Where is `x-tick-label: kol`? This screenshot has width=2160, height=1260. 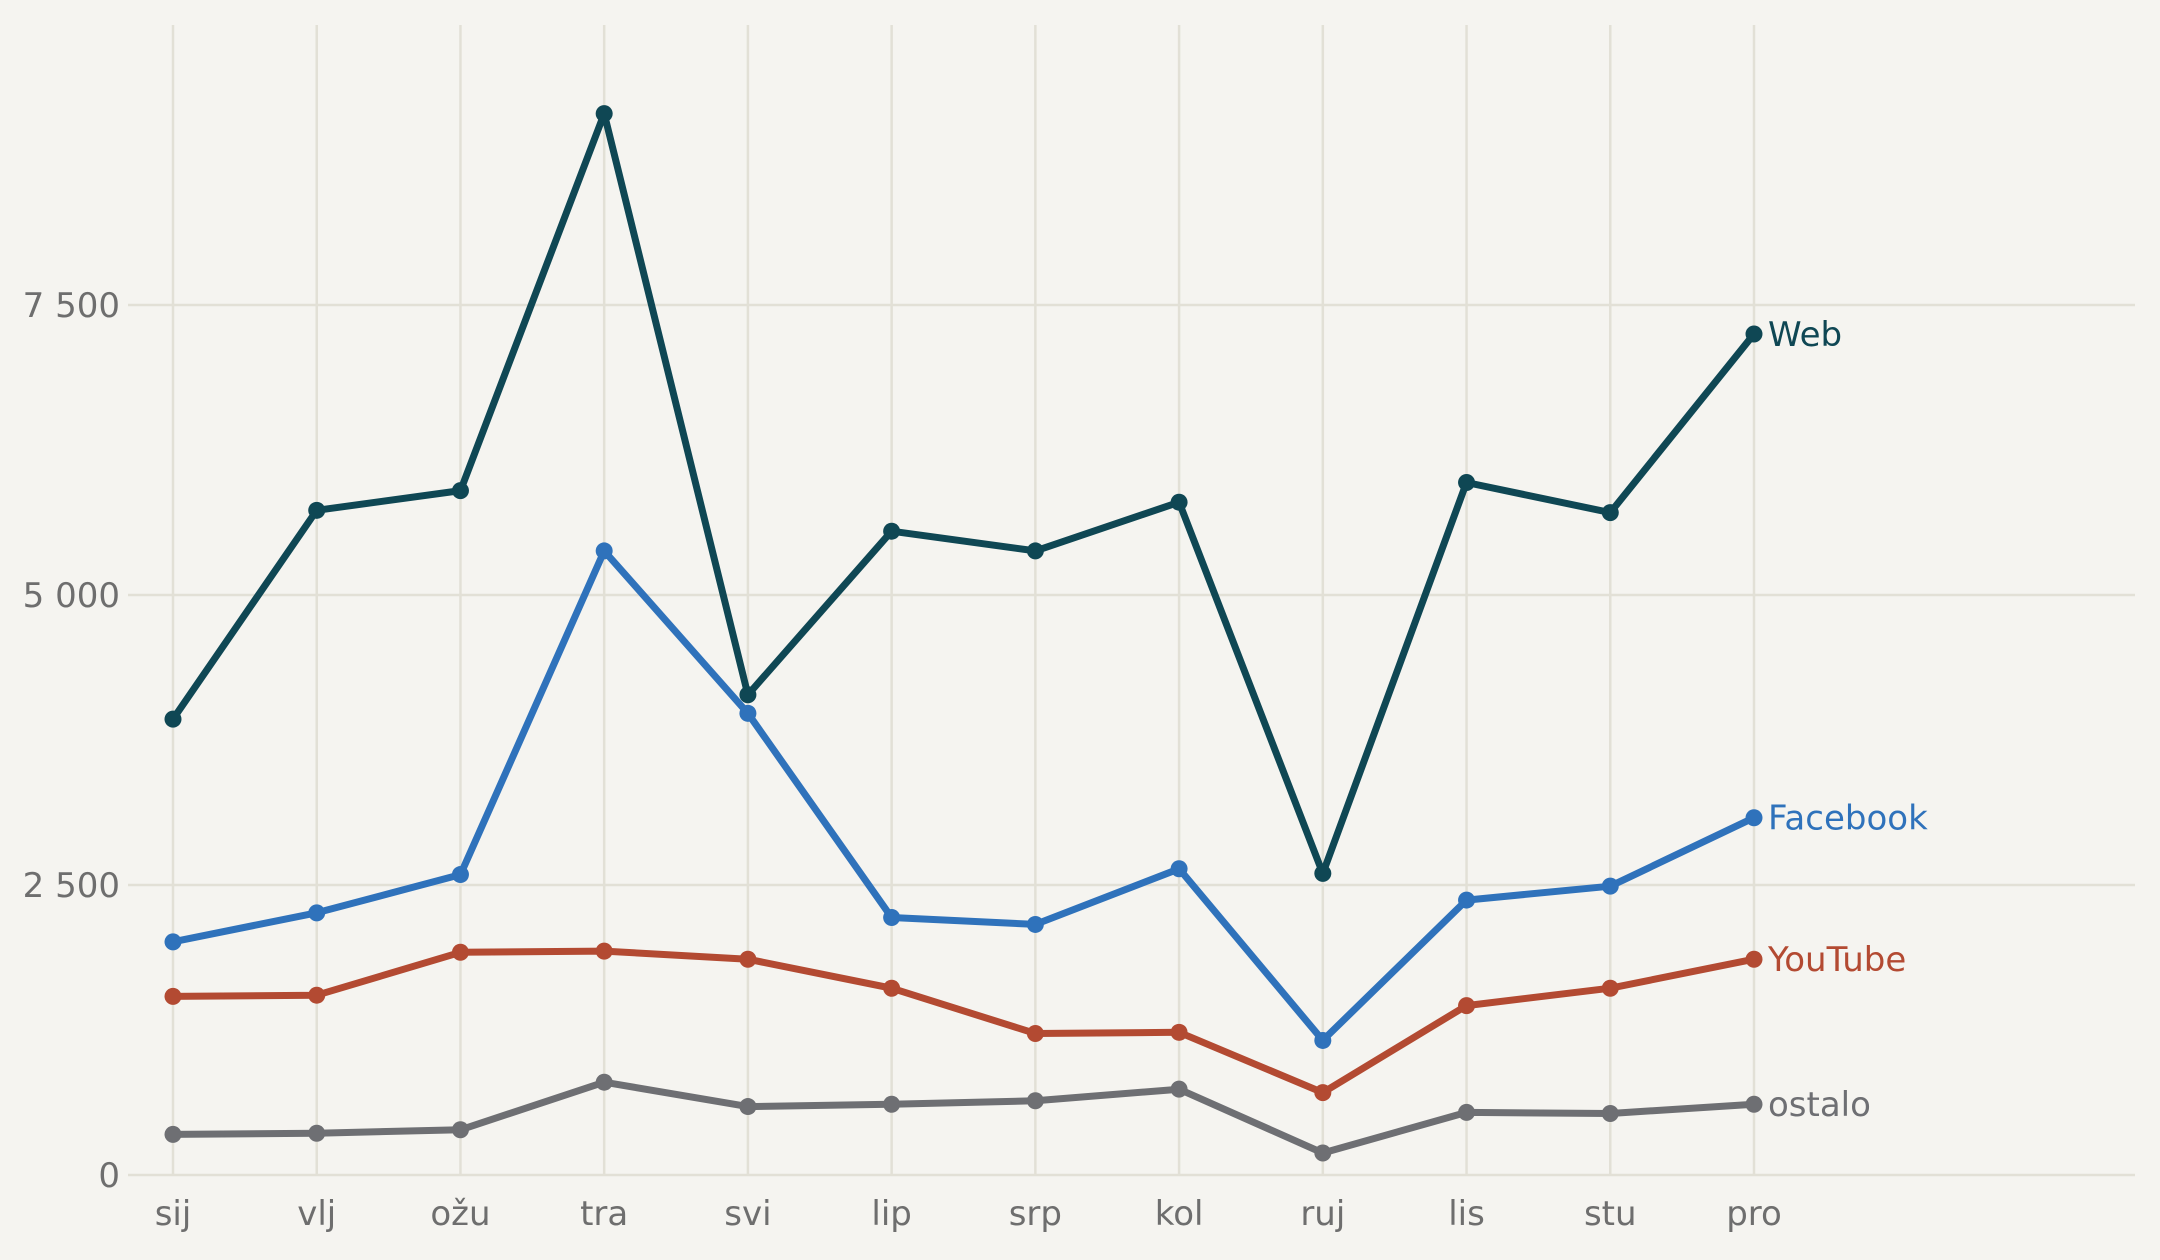 x-tick-label: kol is located at coordinates (1179, 1214).